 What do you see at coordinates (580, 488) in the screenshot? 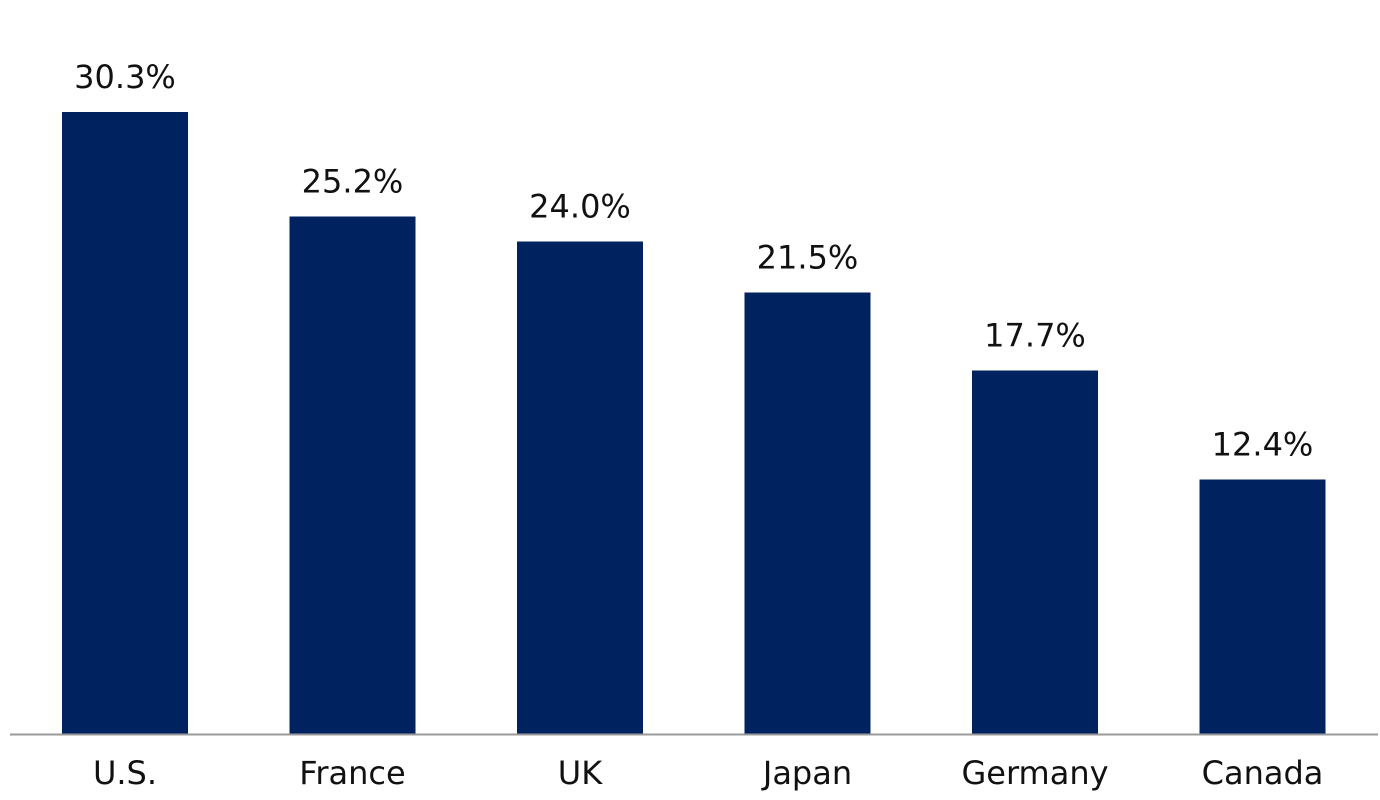
I see `bar-uk` at bounding box center [580, 488].